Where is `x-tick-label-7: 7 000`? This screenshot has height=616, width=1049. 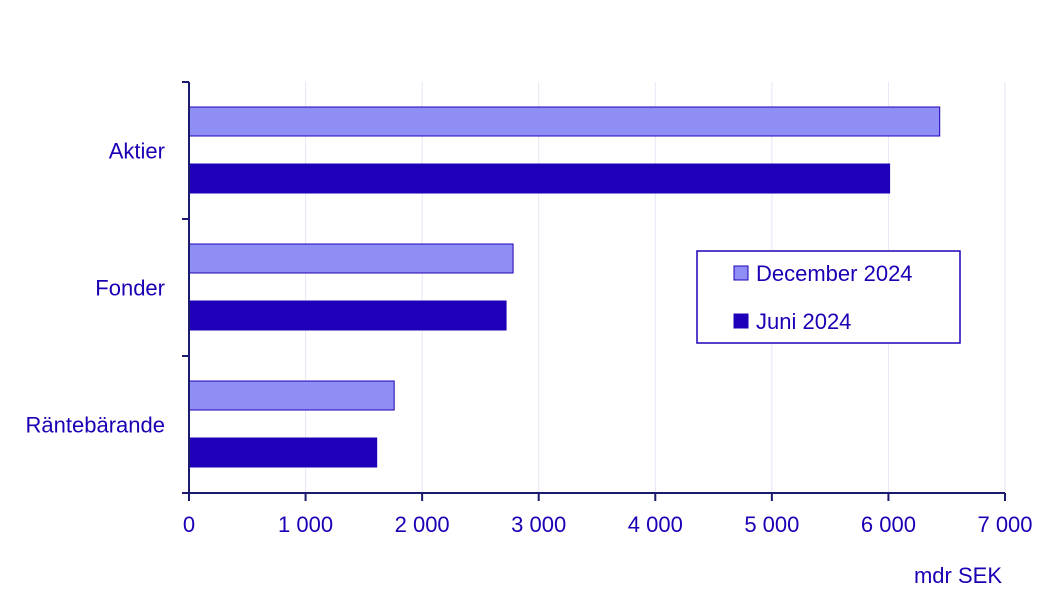
x-tick-label-7: 7 000 is located at coordinates (1004, 524).